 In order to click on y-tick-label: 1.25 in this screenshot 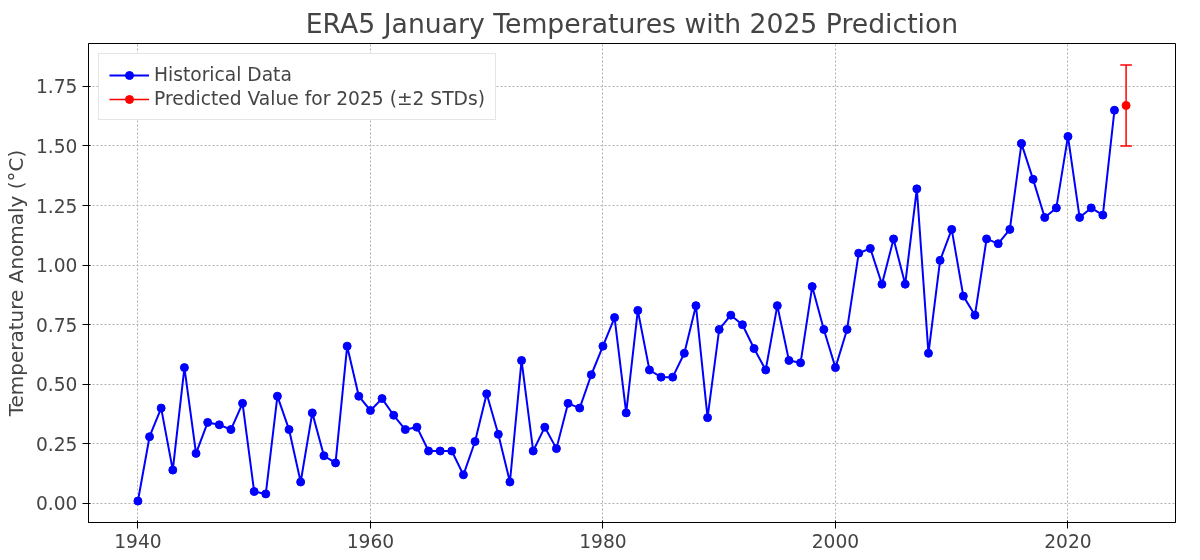, I will do `click(56, 206)`.